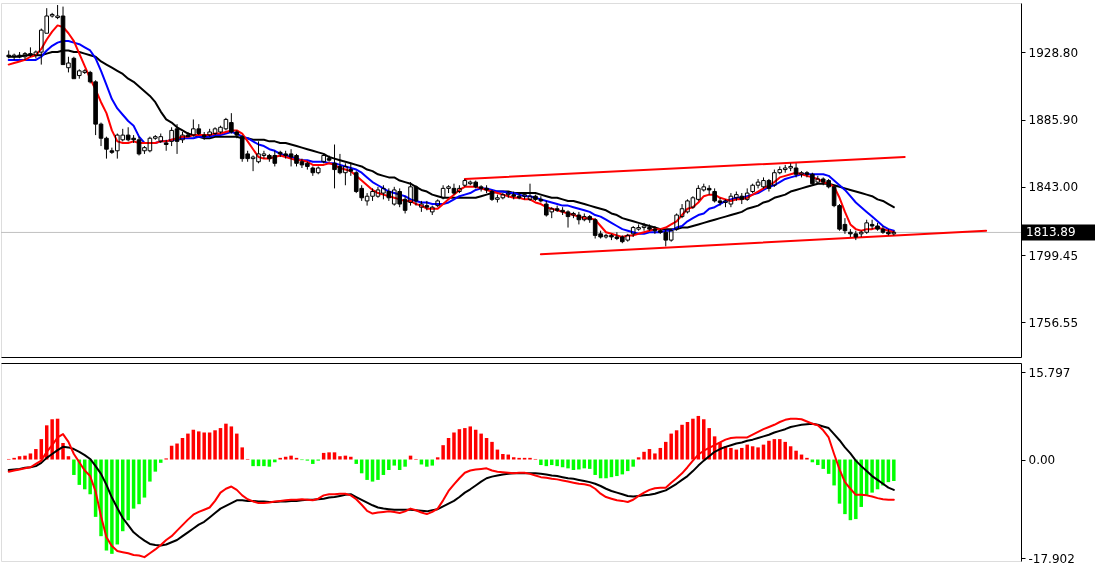  What do you see at coordinates (1049, 372) in the screenshot?
I see `y-tick-label: 15.797` at bounding box center [1049, 372].